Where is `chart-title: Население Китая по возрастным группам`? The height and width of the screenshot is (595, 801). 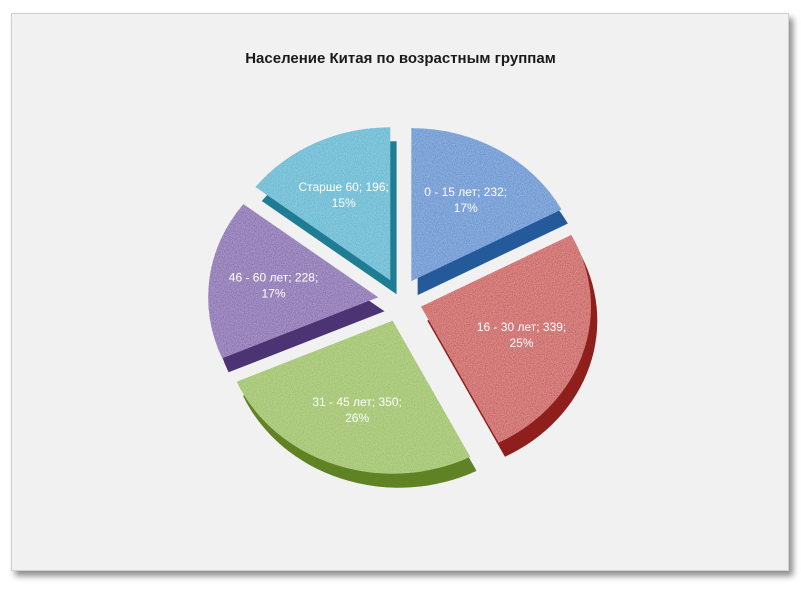
chart-title: Население Китая по возрастным группам is located at coordinates (400, 58).